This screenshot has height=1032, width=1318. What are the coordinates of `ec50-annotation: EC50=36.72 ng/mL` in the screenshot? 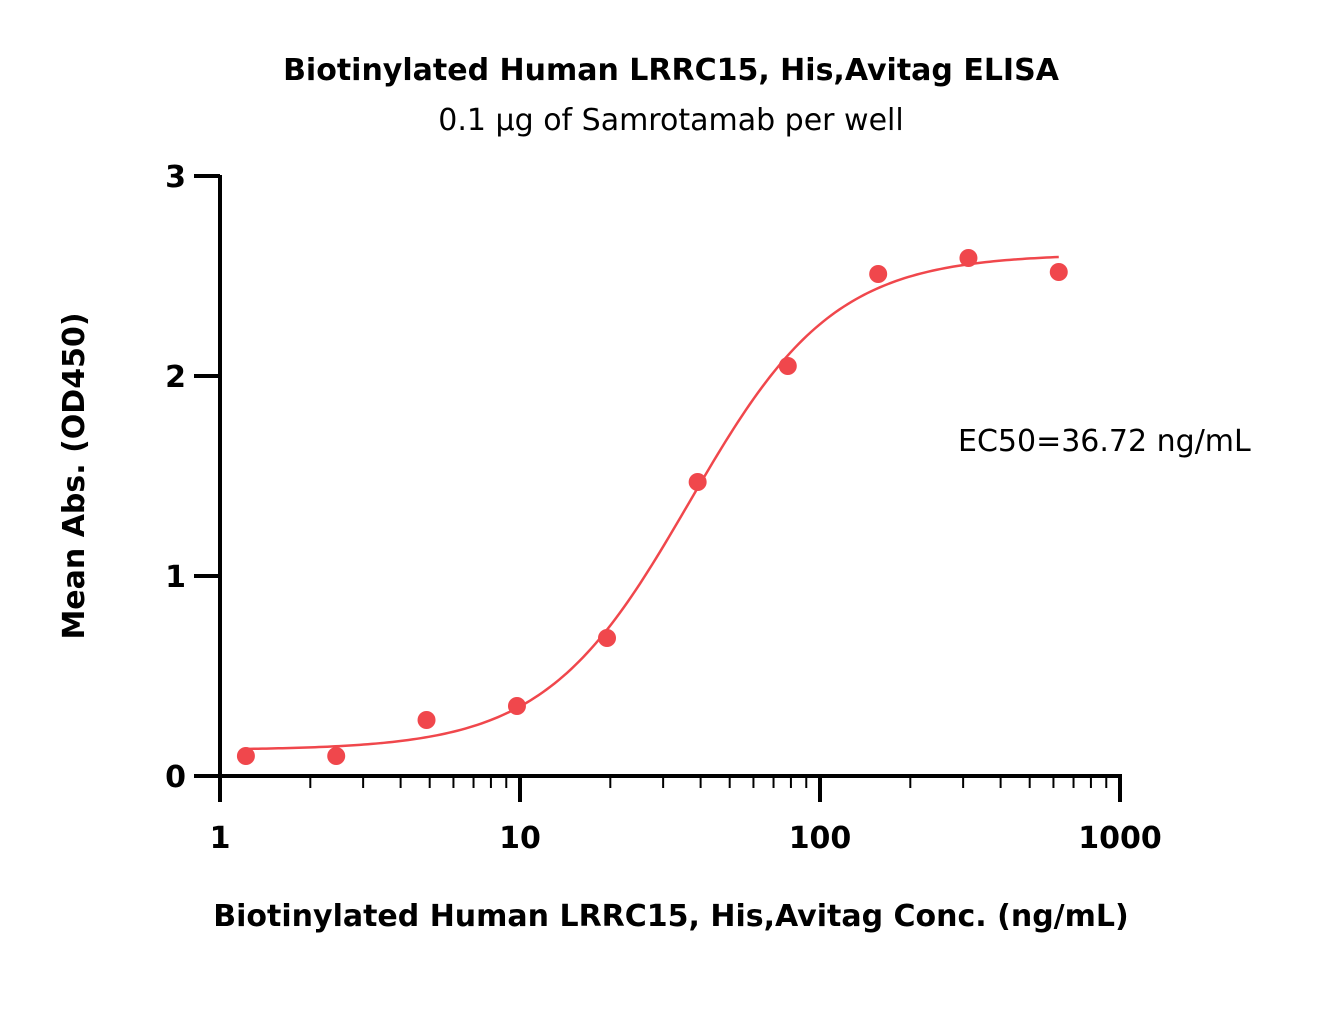 It's located at (1104, 441).